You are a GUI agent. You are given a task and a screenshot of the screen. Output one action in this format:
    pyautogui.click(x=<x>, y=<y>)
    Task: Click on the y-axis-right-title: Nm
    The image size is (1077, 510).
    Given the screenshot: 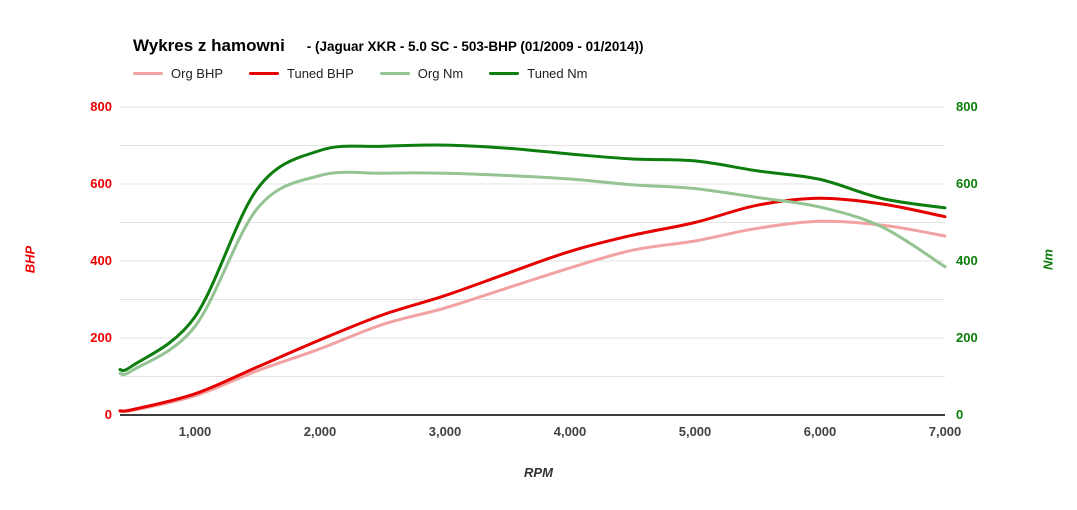 What is the action you would take?
    pyautogui.click(x=1048, y=259)
    